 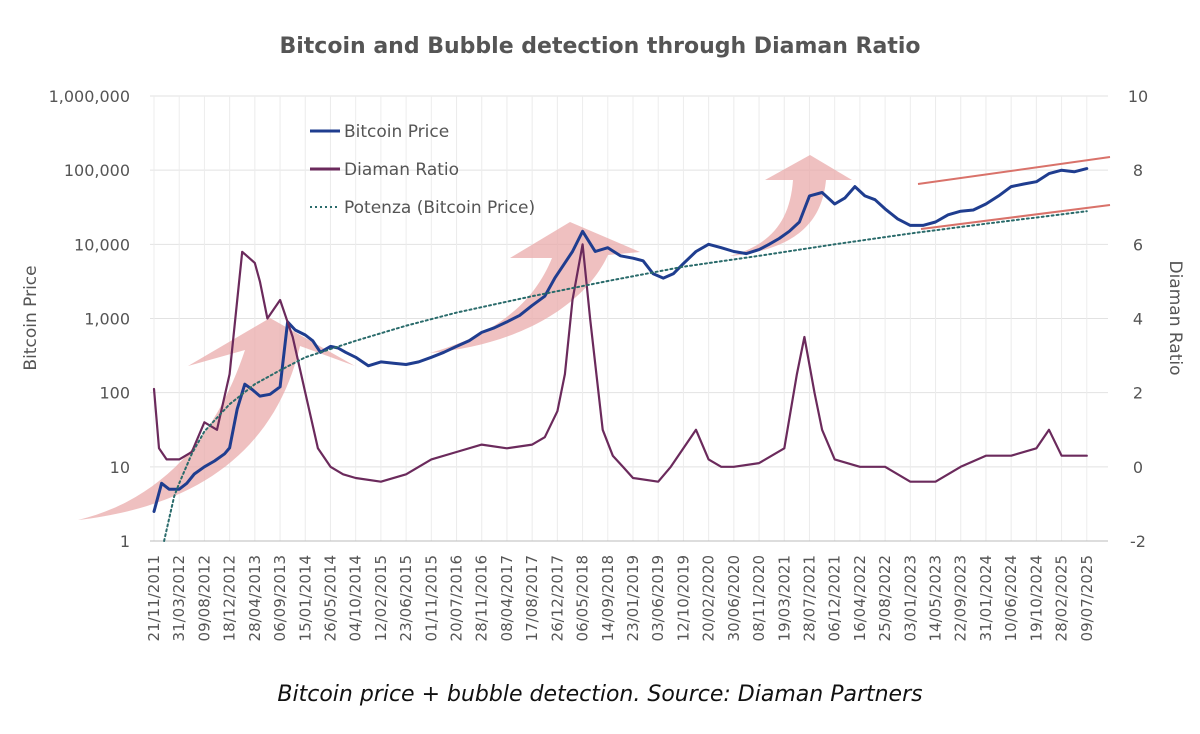 What do you see at coordinates (1014, 193) in the screenshot?
I see `trend-channel-layer` at bounding box center [1014, 193].